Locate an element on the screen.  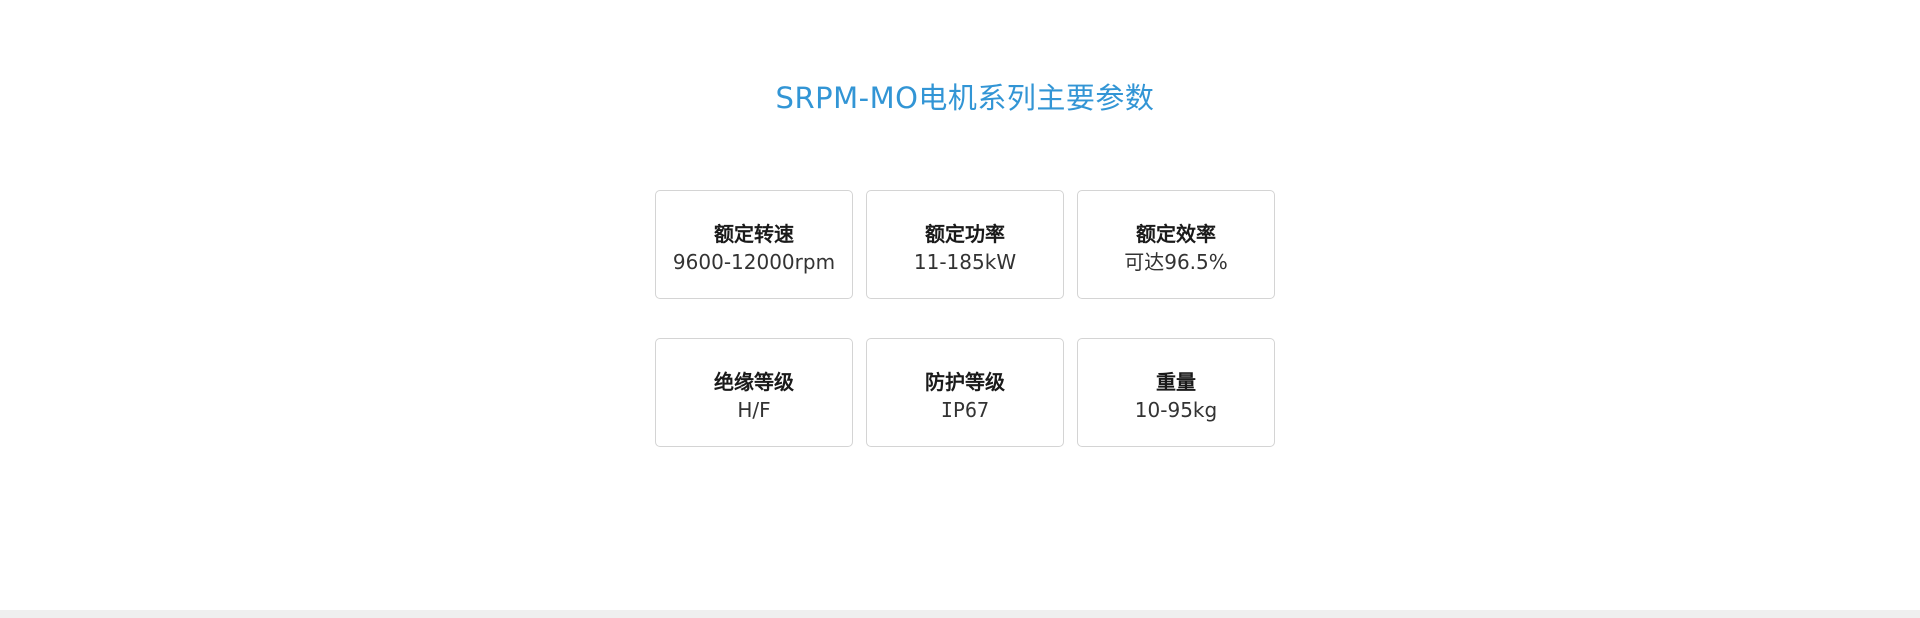
parameter-value: IP67 is located at coordinates (965, 410).